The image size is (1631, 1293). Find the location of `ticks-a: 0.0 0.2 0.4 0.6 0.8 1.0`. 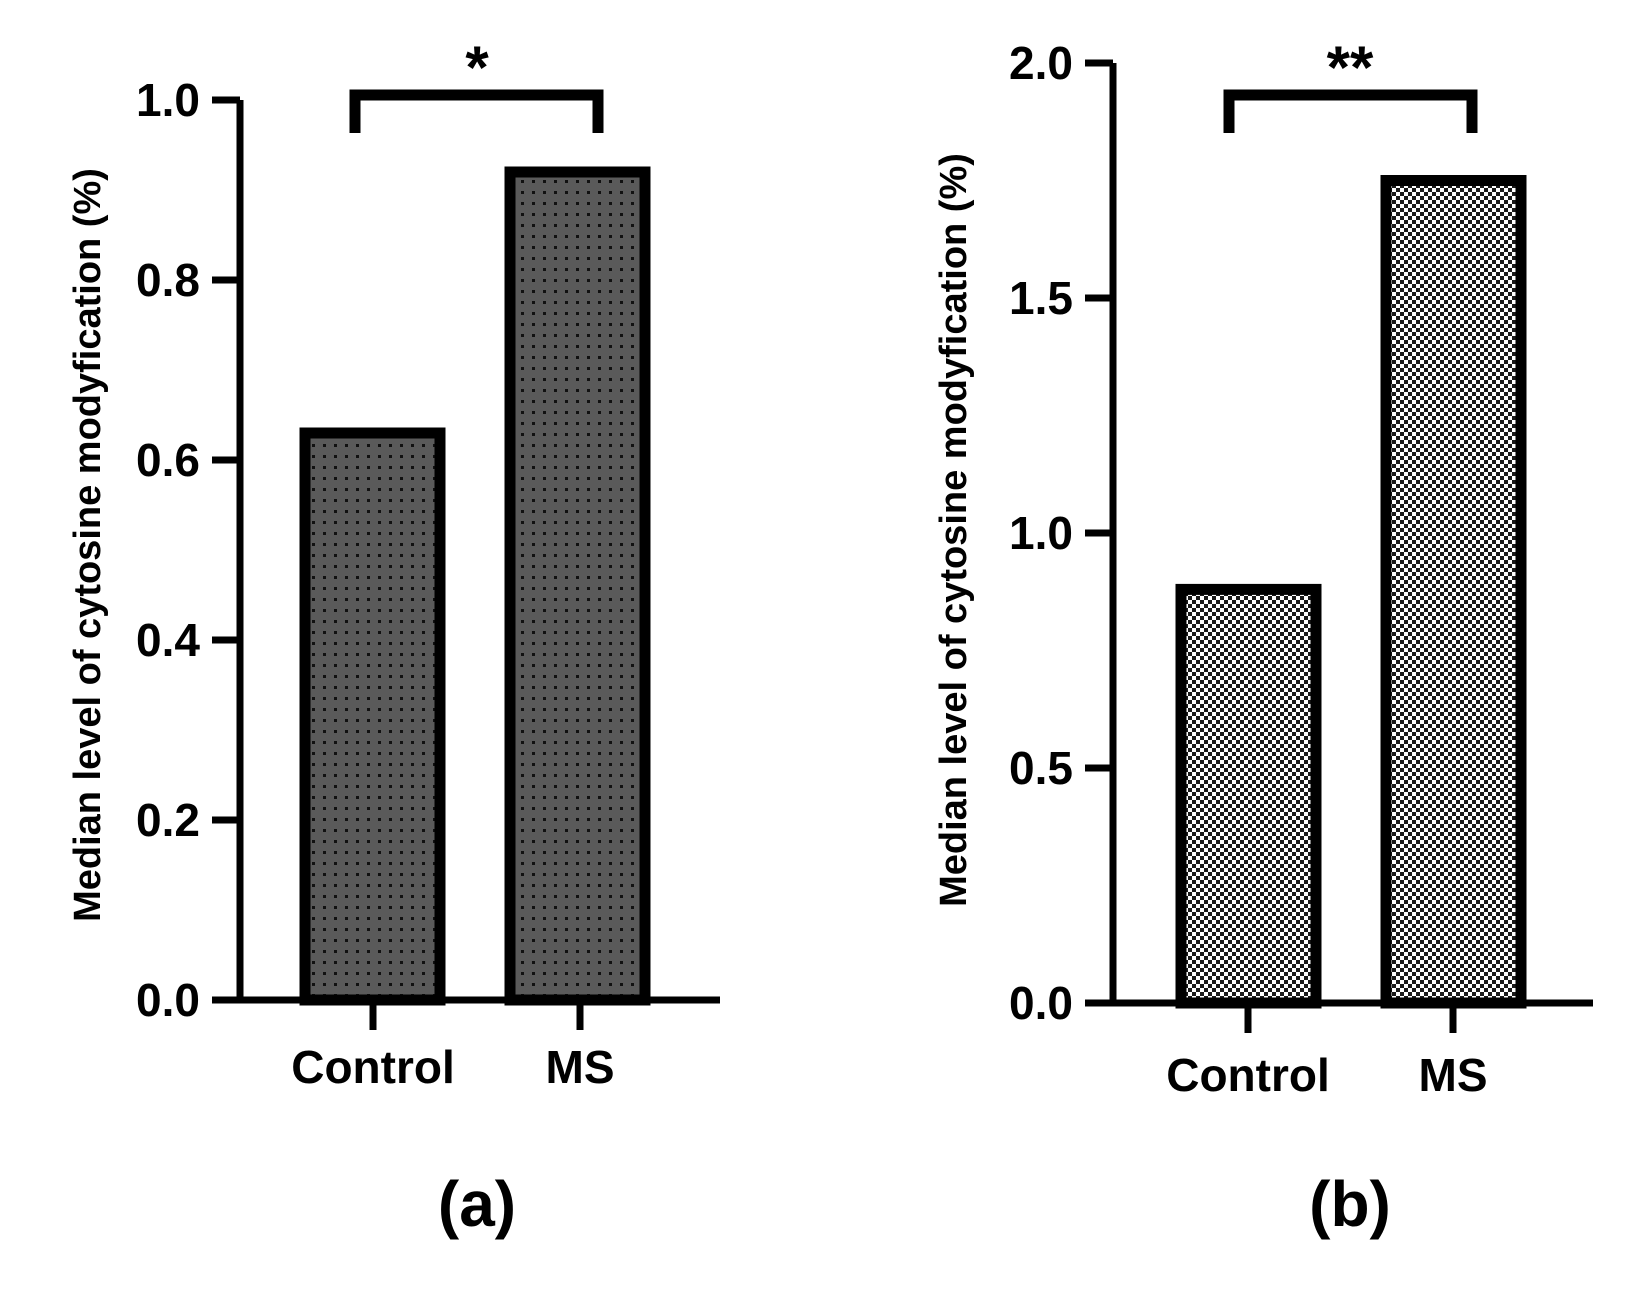

ticks-a: 0.0 0.2 0.4 0.6 0.8 1.0 is located at coordinates (188, 550).